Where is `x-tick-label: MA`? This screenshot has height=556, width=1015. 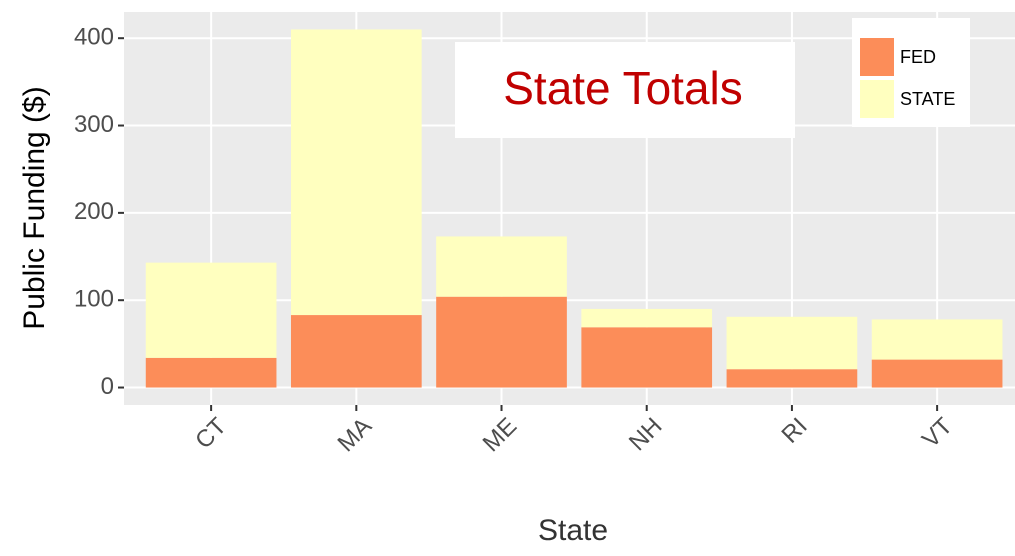 x-tick-label: MA is located at coordinates (355, 435).